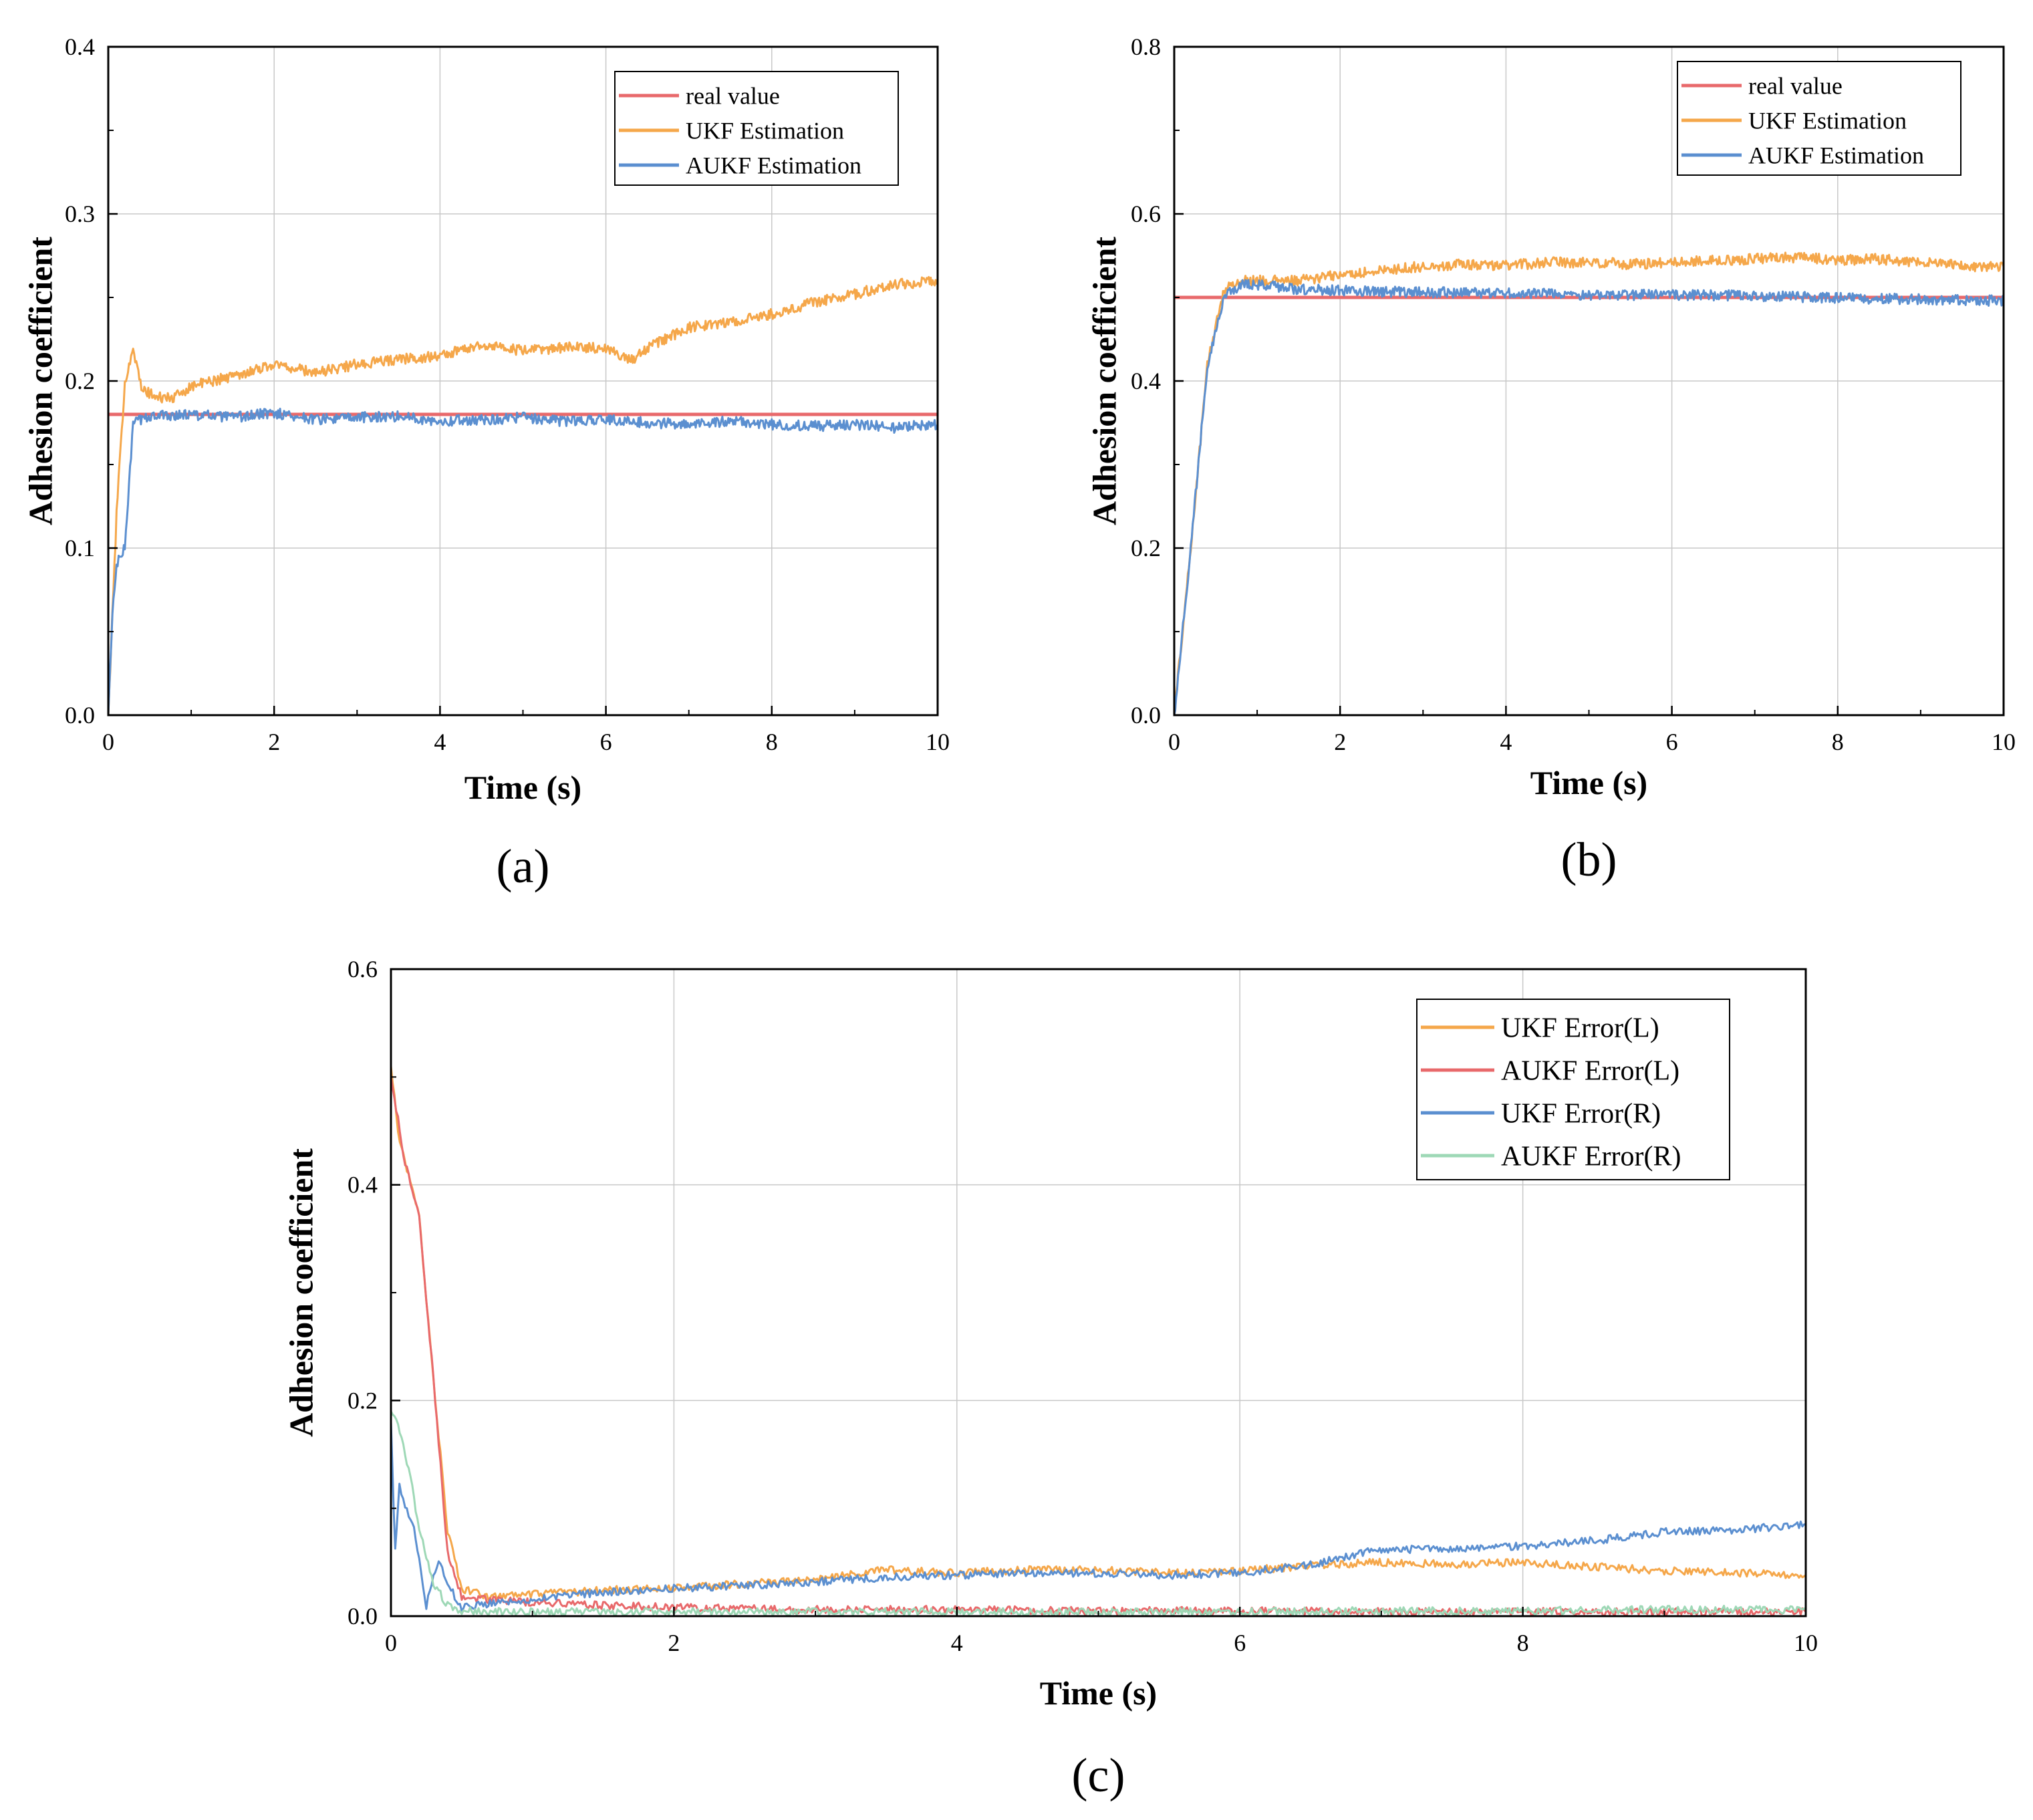  I want to click on grid-b, so click(1589, 381).